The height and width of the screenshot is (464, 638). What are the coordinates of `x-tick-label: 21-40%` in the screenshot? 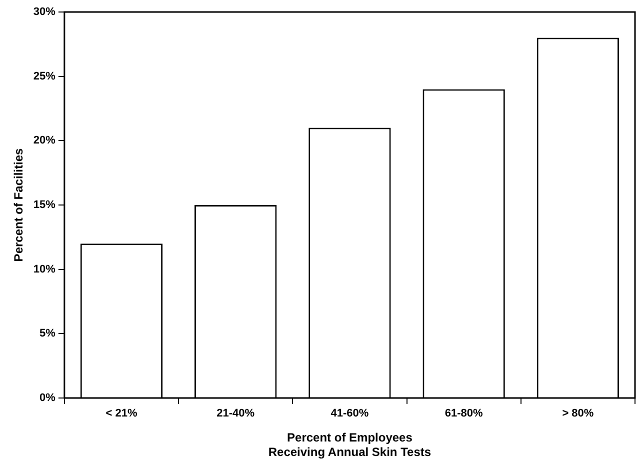 It's located at (235, 414).